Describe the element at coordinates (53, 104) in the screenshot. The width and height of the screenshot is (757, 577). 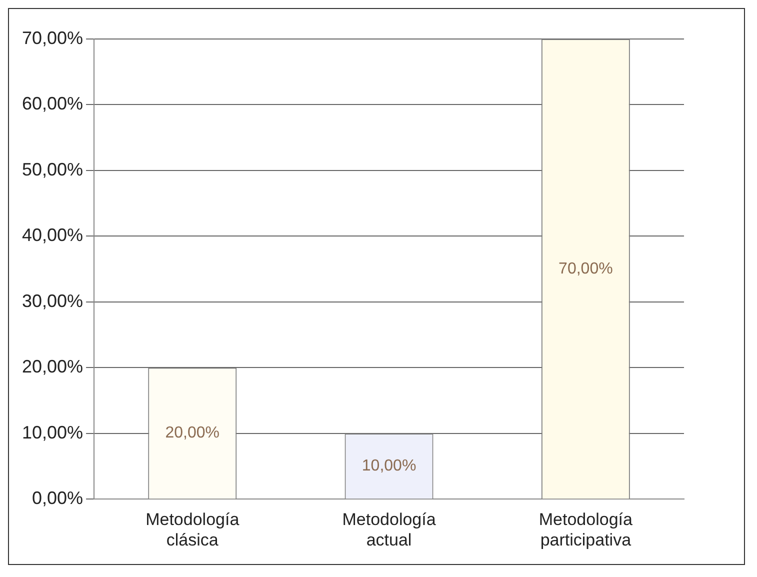
I see `y-tick-label: 60,00%` at that location.